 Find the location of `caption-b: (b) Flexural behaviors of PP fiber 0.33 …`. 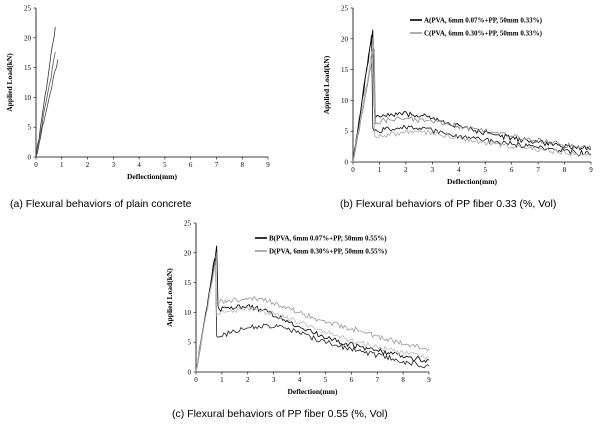

caption-b: (b) Flexural behaviors of PP fiber 0.33 … is located at coordinates (448, 204).